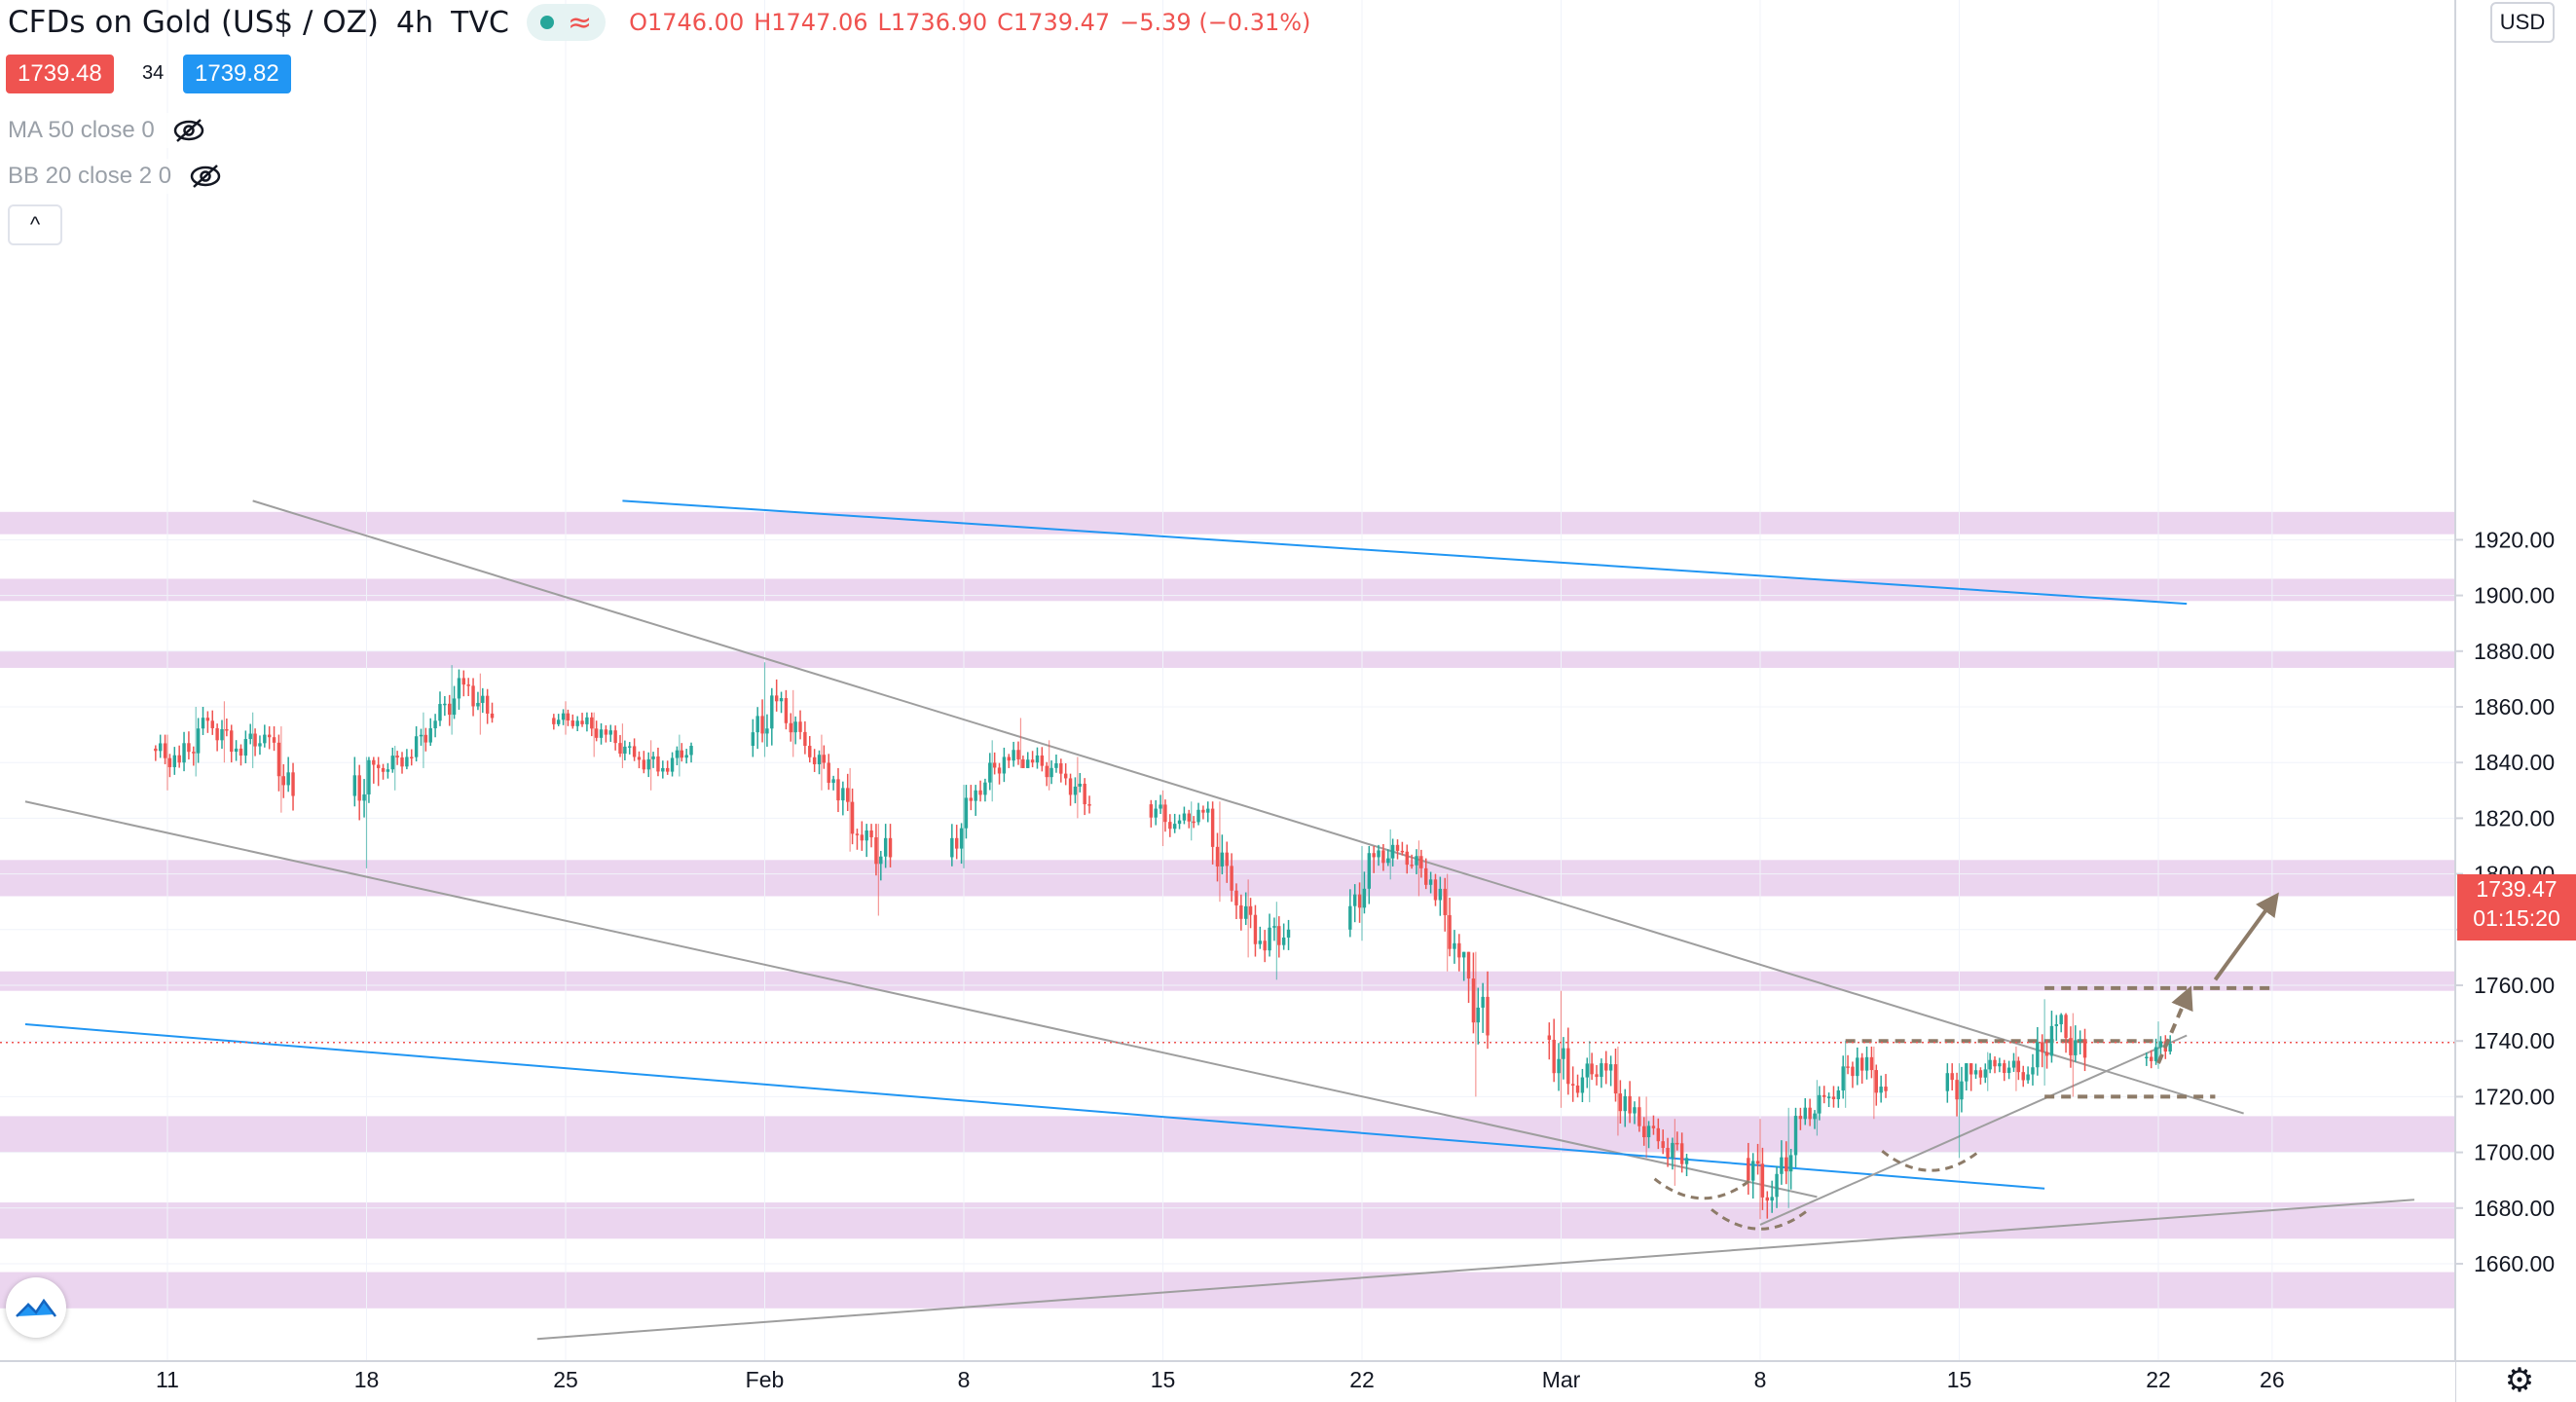 This screenshot has width=2576, height=1402. What do you see at coordinates (415, 22) in the screenshot?
I see `interval-label: 4h` at bounding box center [415, 22].